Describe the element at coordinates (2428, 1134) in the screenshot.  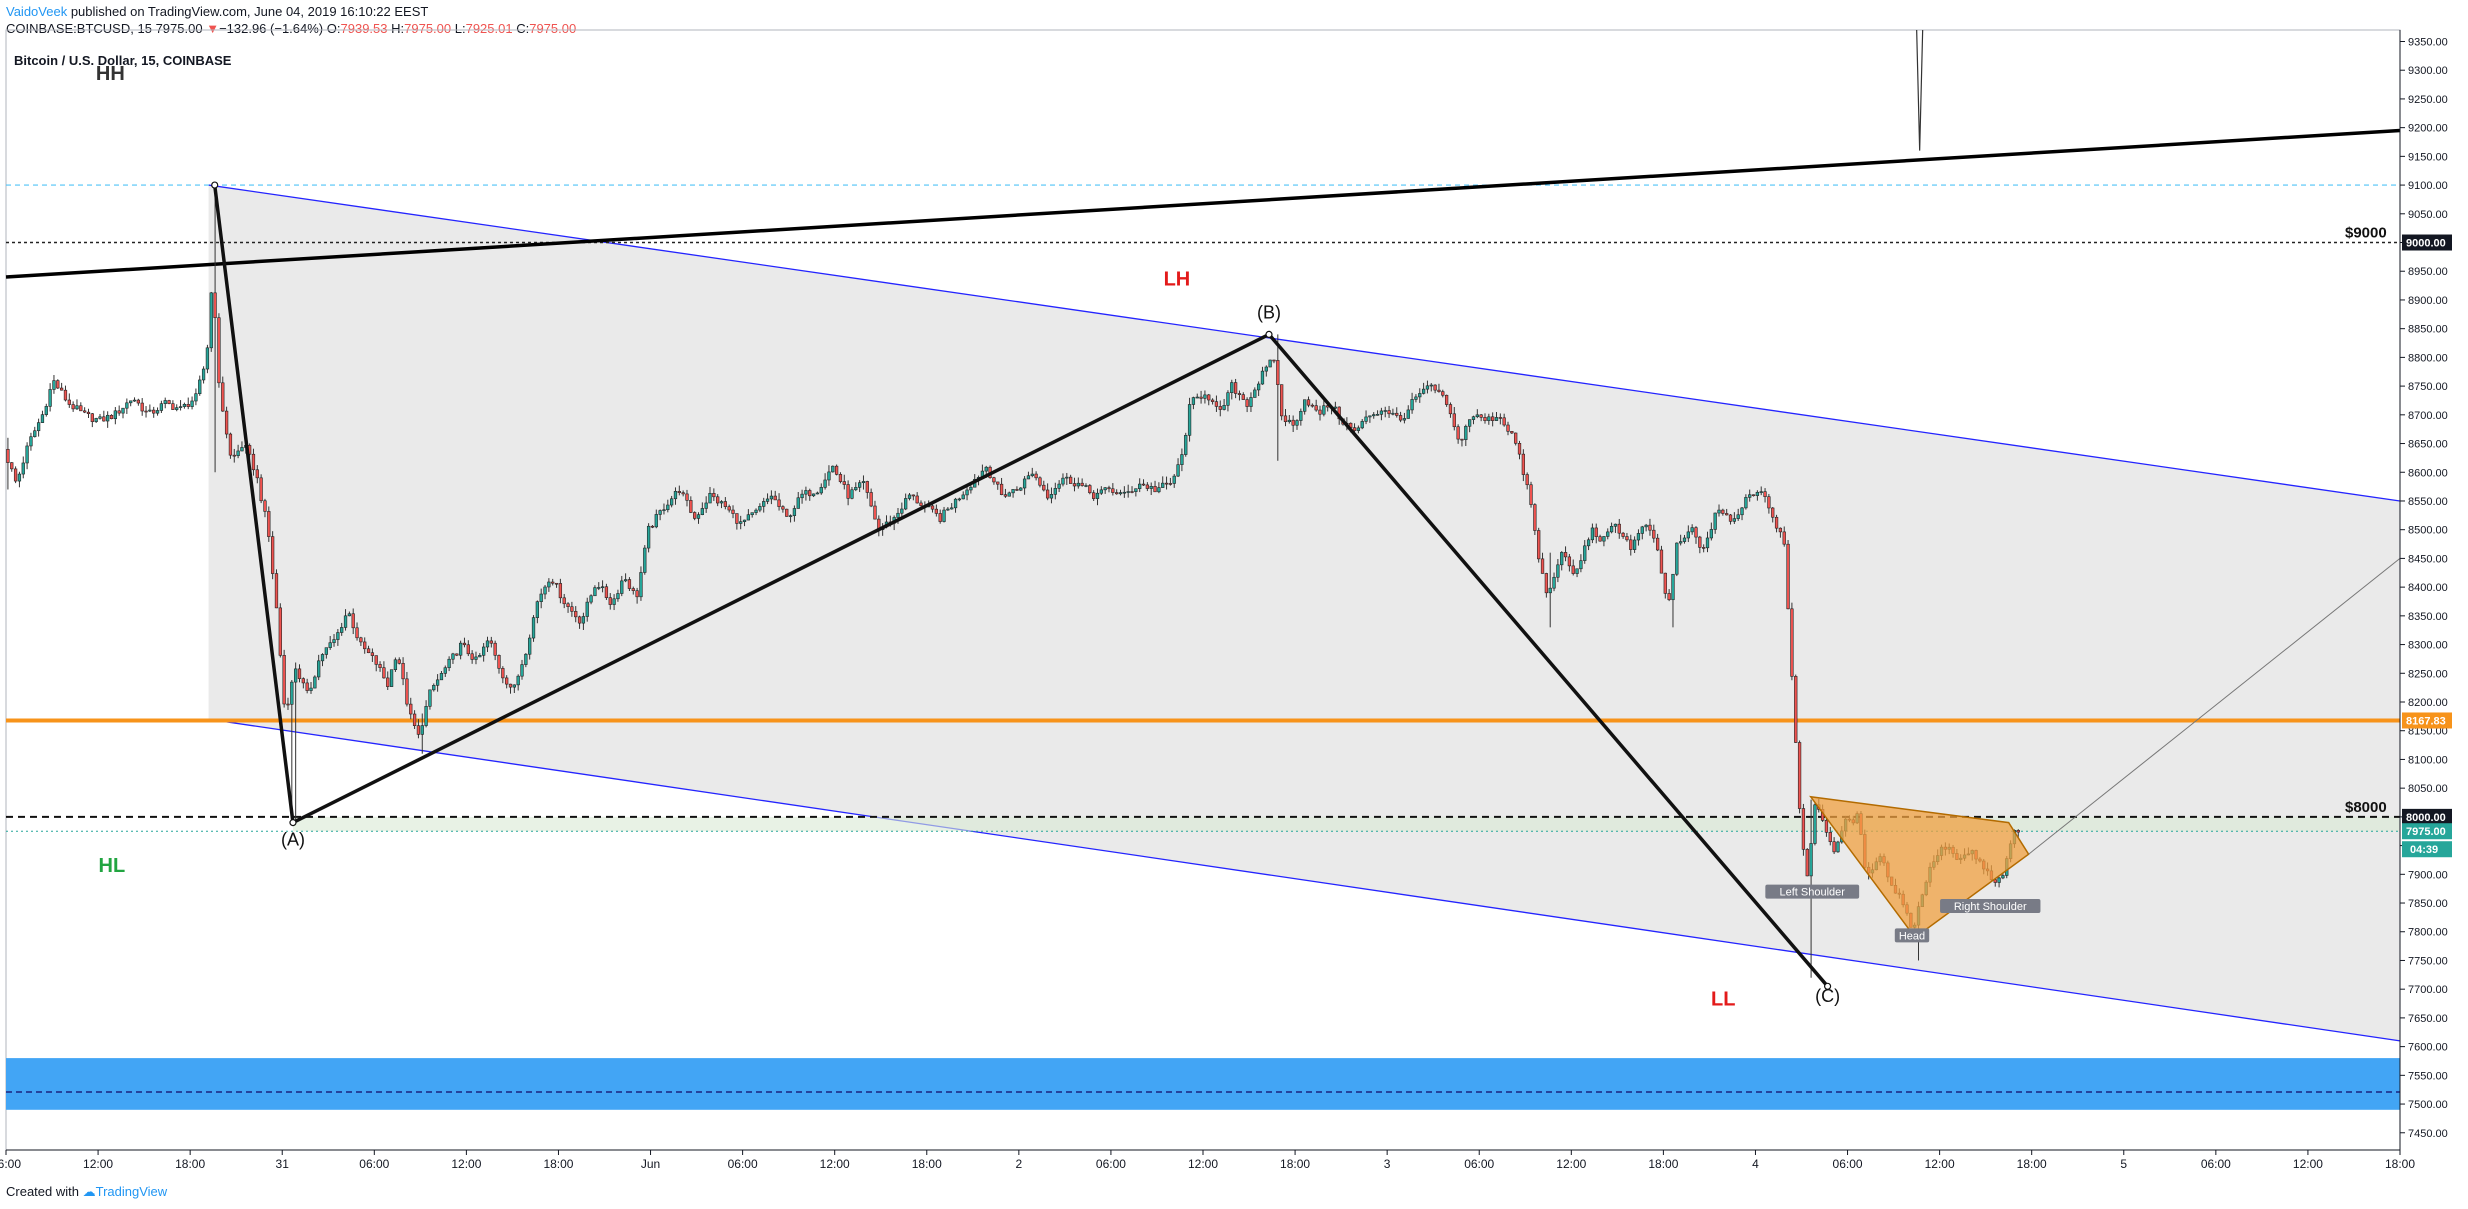
I see `price-tick-label: 7450.00` at that location.